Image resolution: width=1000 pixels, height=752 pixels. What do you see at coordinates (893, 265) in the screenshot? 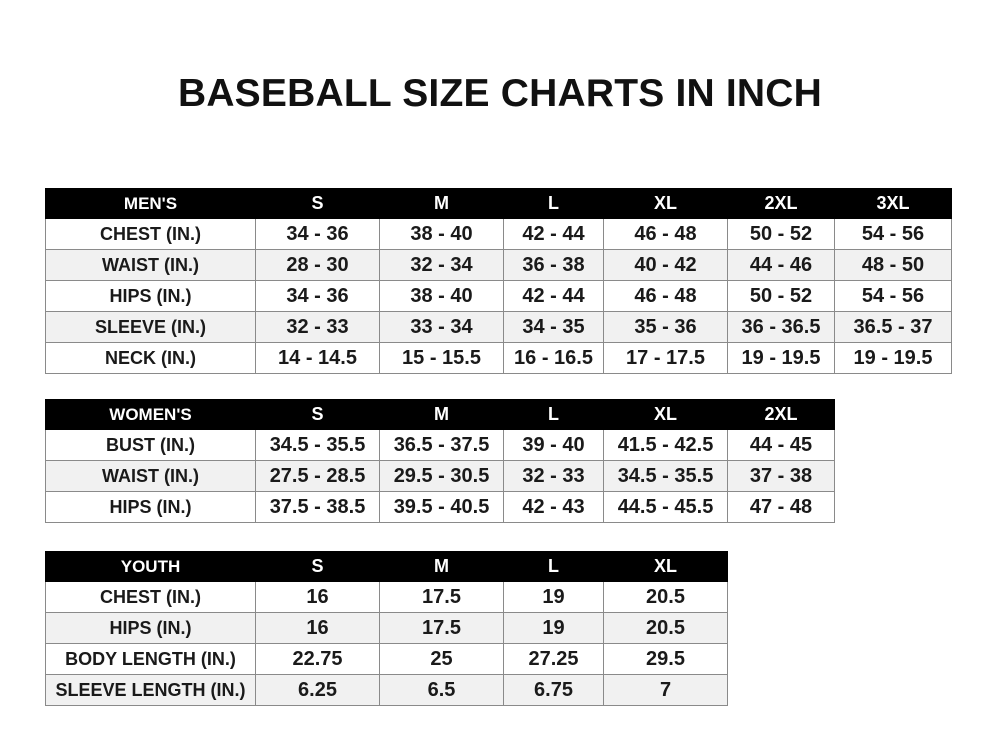
I see `measurement-value: 48 - 50` at bounding box center [893, 265].